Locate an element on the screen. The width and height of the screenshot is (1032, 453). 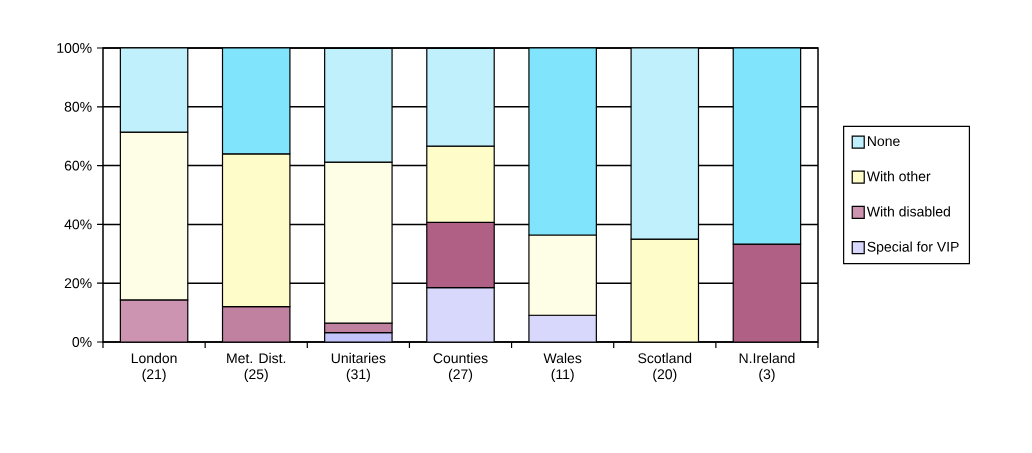
x-tick-label: Met. Dist. (25) is located at coordinates (256, 367).